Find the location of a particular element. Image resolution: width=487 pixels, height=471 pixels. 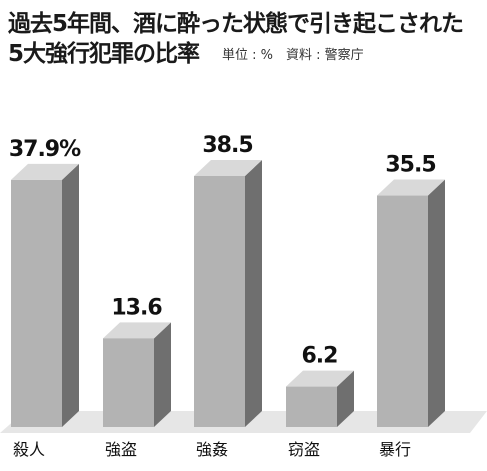

data-label: 13.6 is located at coordinates (136, 307).